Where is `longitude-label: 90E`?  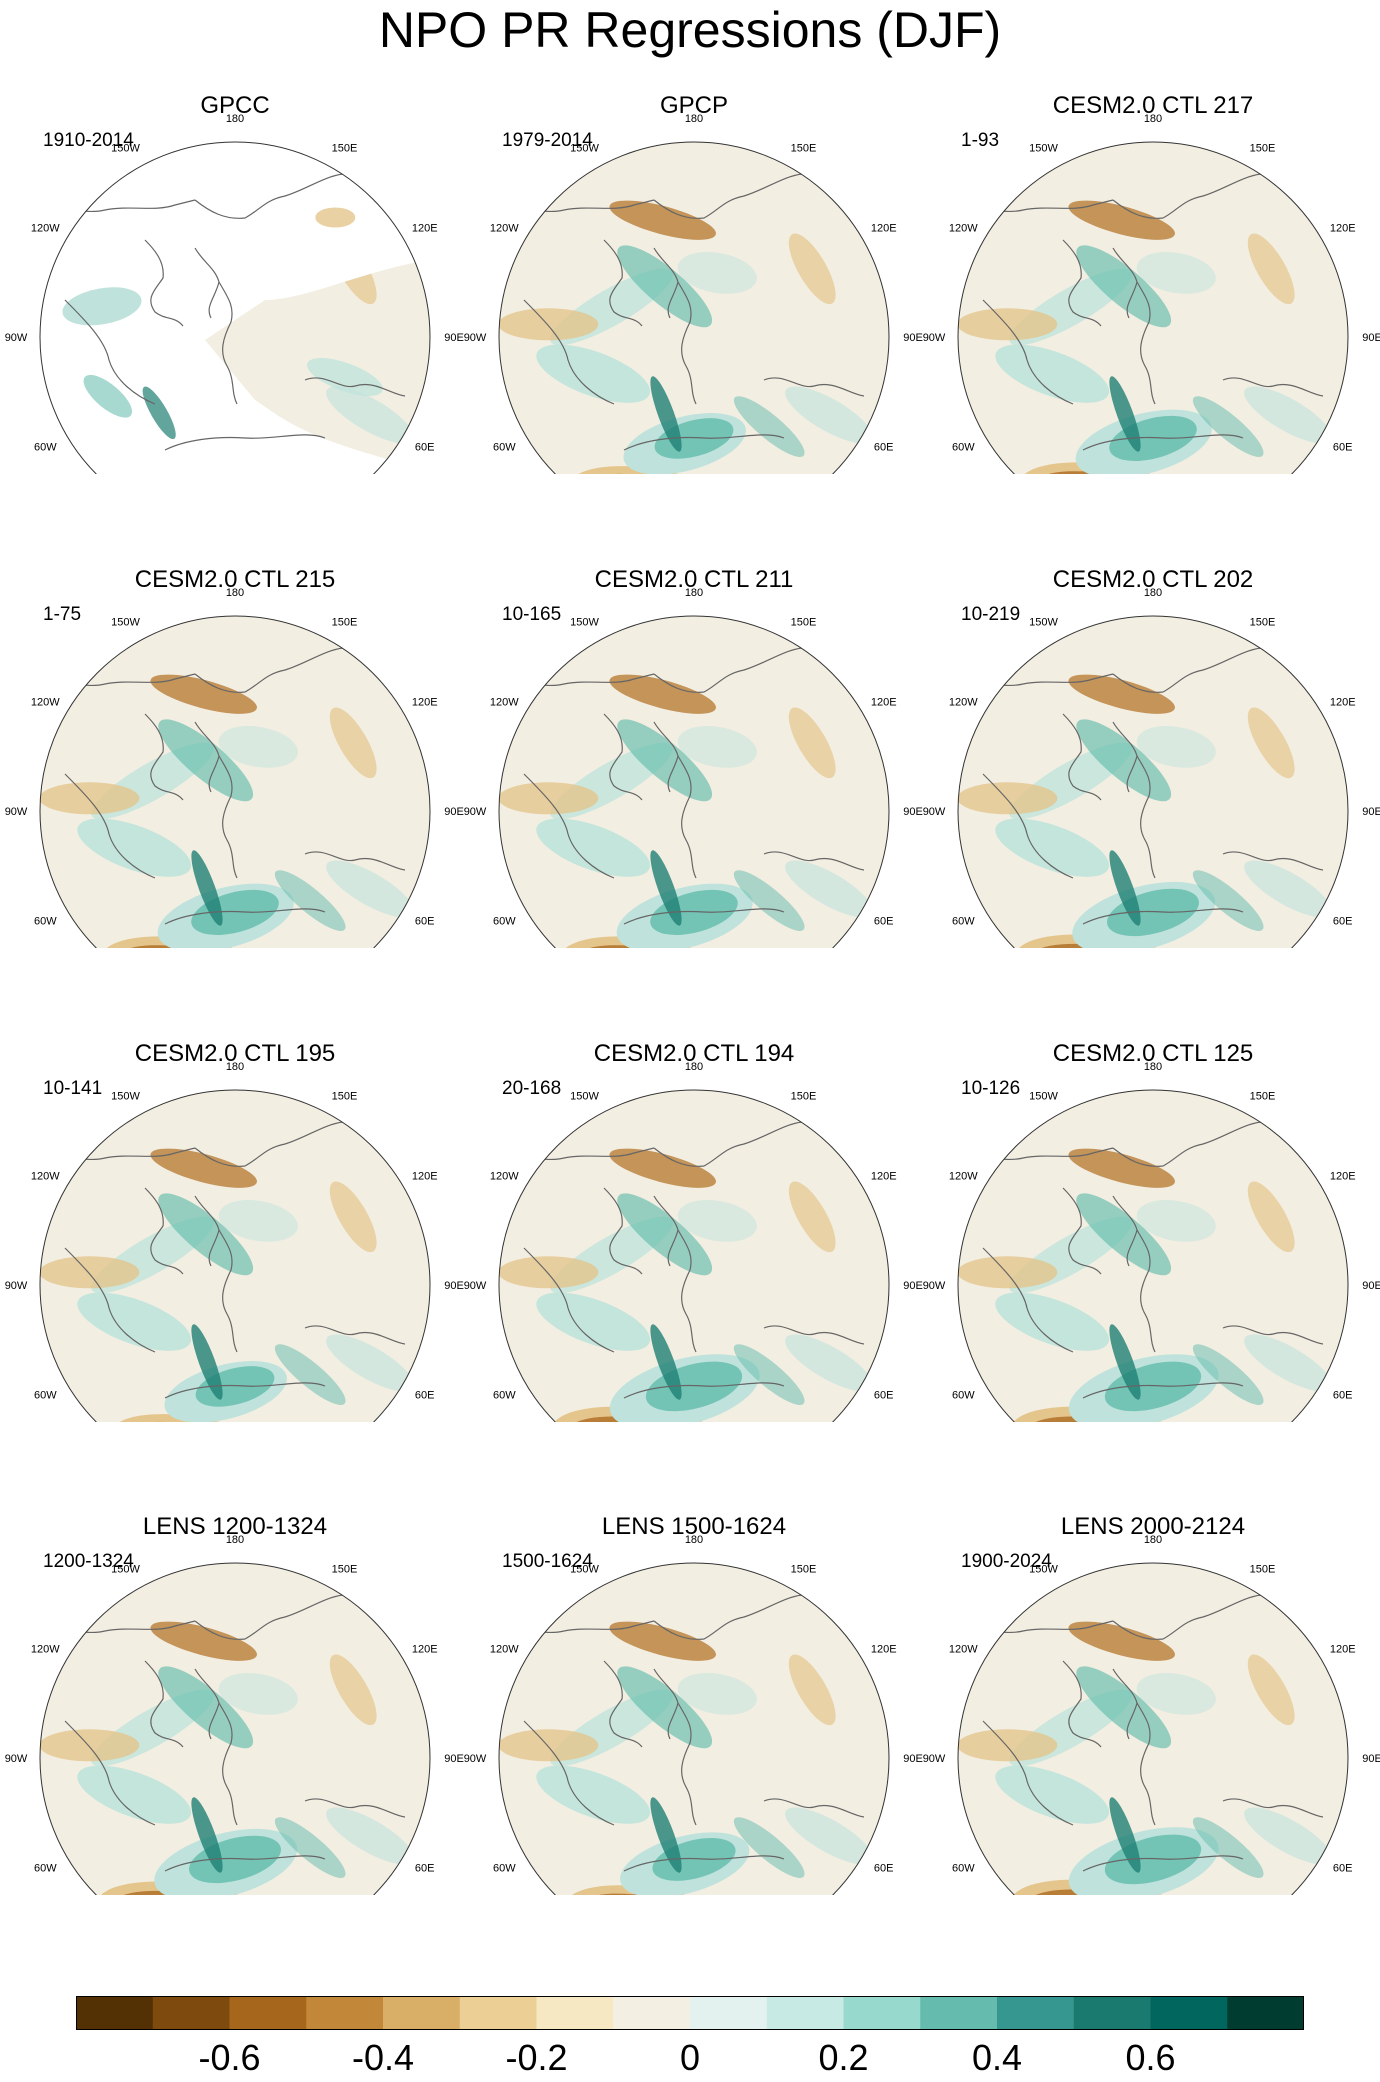 longitude-label: 90E is located at coordinates (454, 338).